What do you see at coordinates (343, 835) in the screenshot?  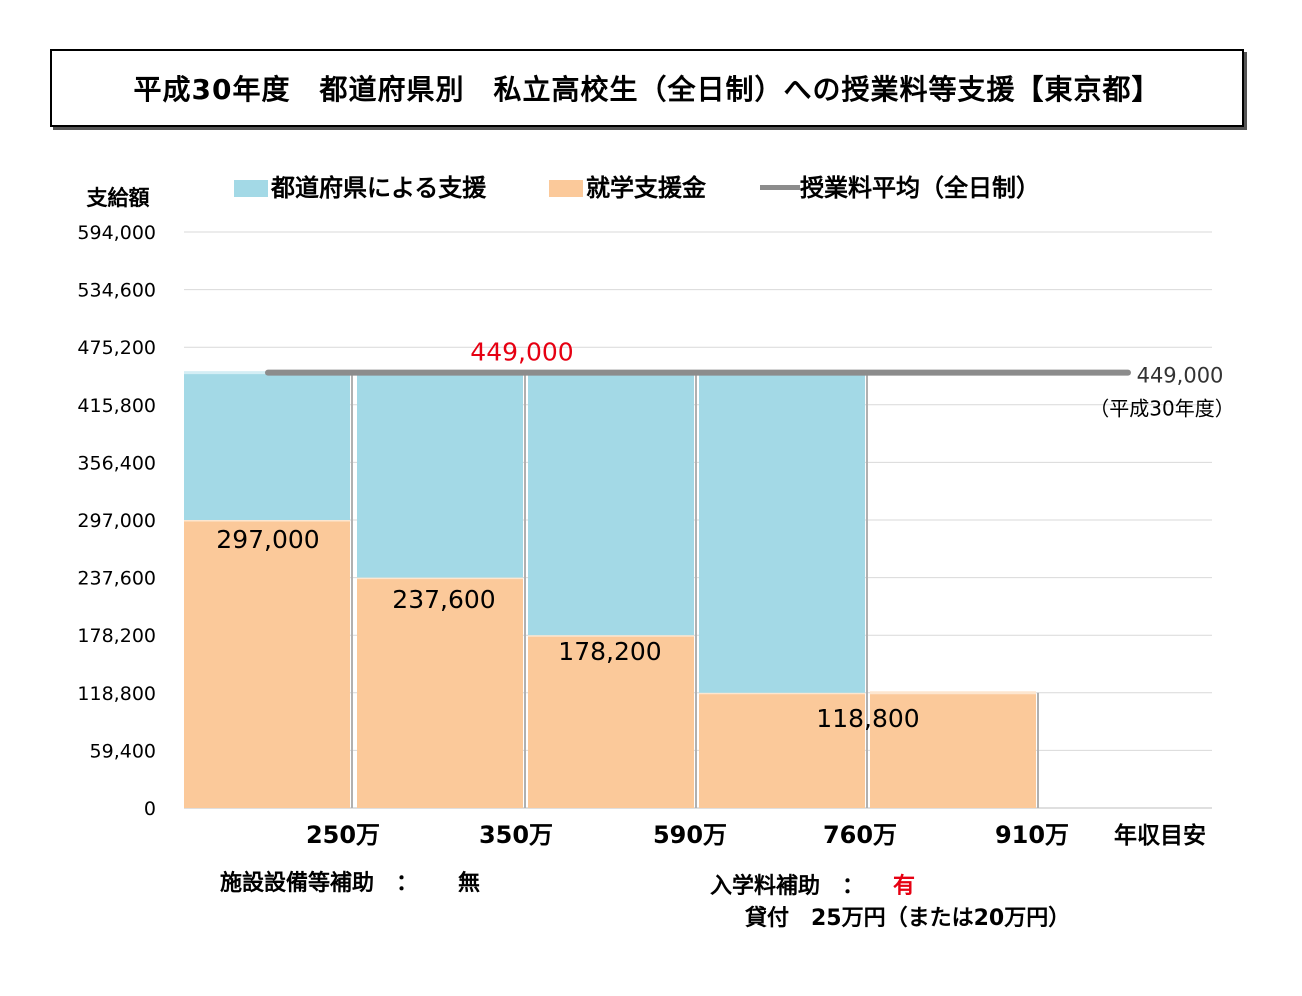 I see `x-tick-label: 250万` at bounding box center [343, 835].